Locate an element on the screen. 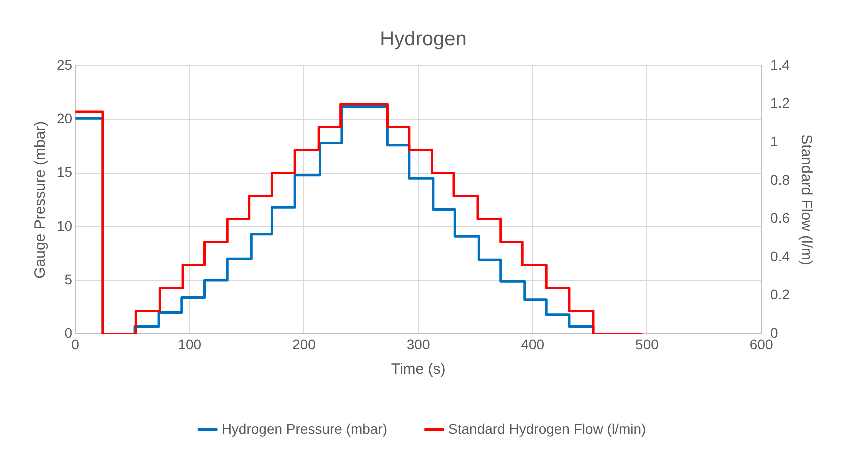 The height and width of the screenshot is (471, 847). x-tick-label: 200 is located at coordinates (304, 344).